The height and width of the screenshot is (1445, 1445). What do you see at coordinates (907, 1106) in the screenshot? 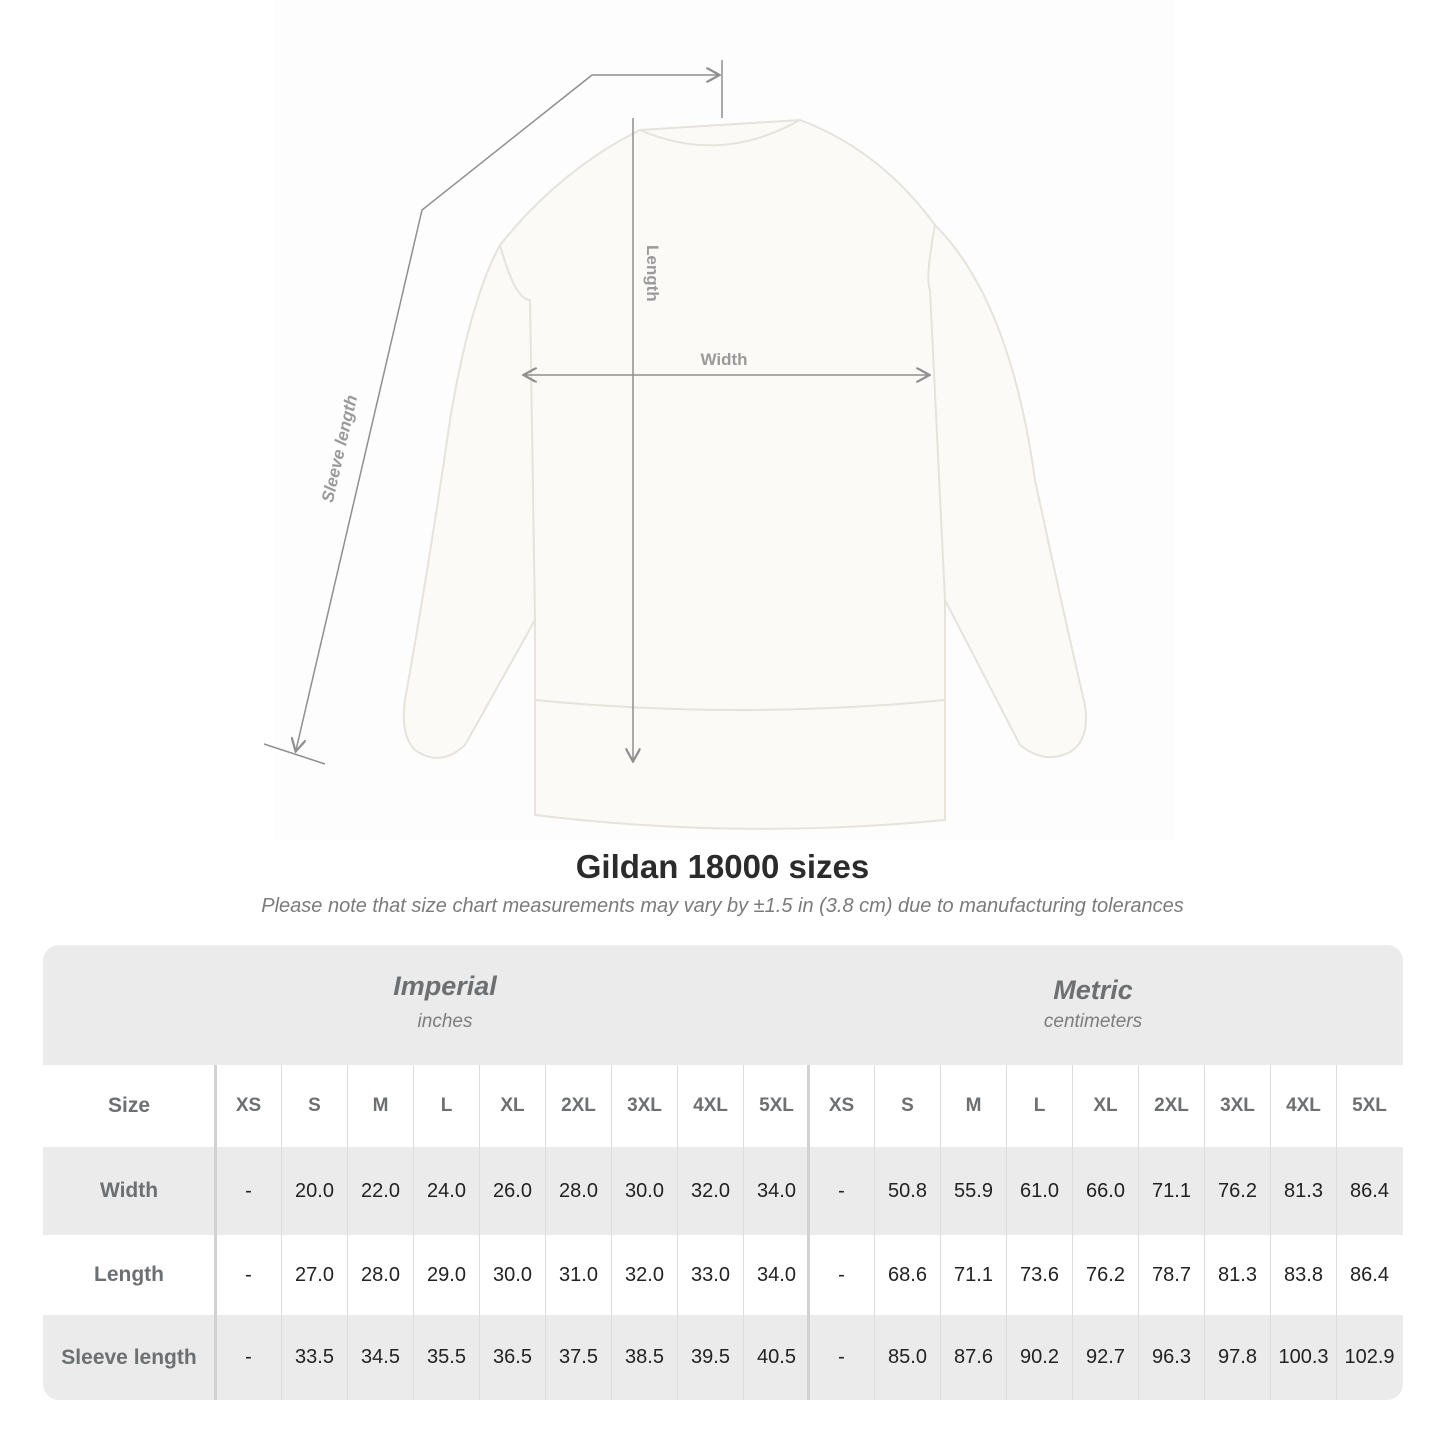
I see `metric-size-header: S` at bounding box center [907, 1106].